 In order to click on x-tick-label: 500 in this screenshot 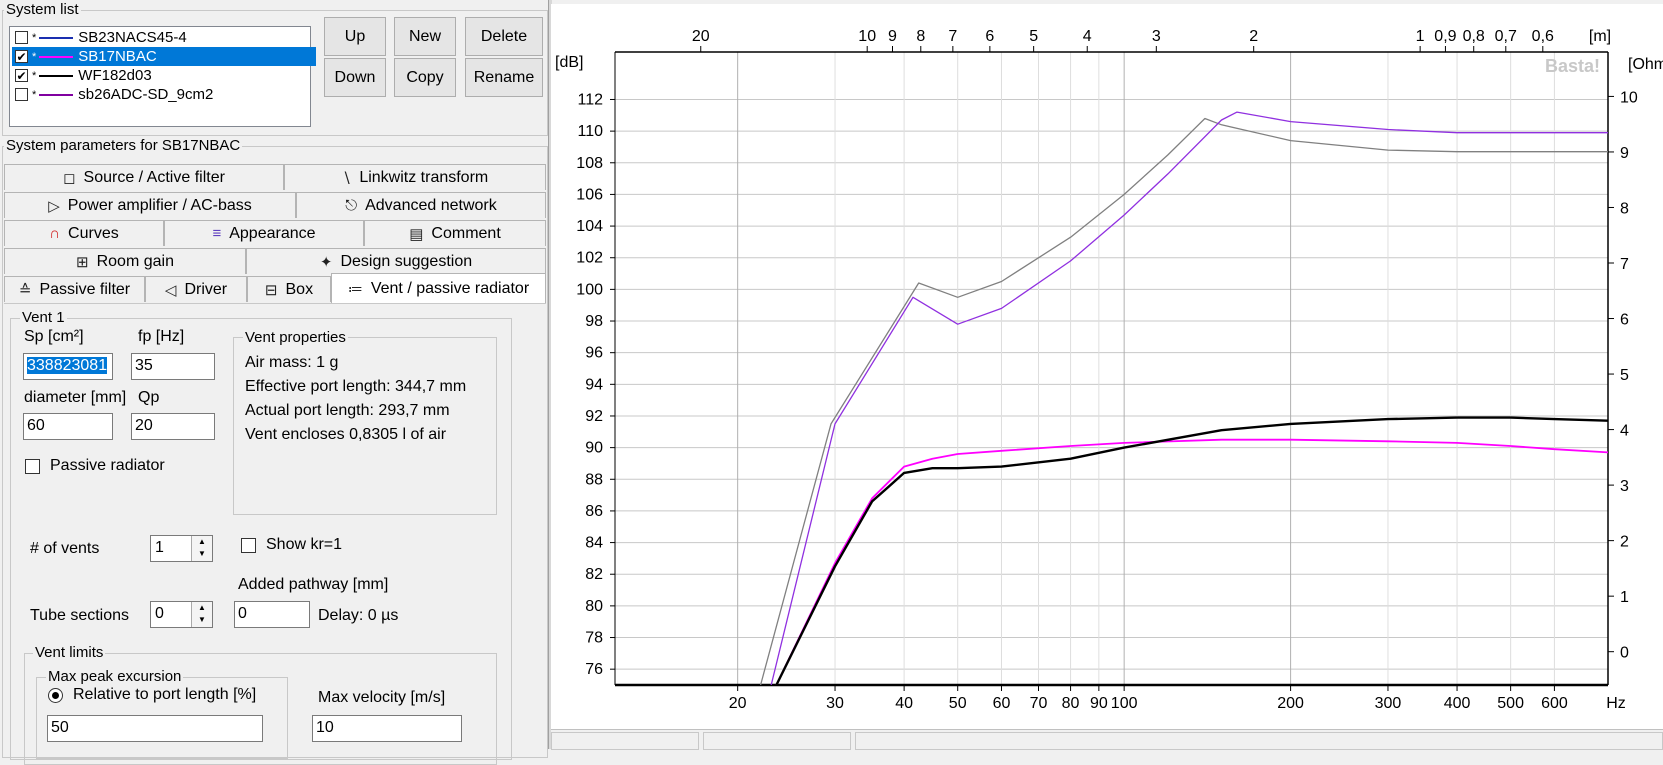, I will do `click(1510, 703)`.